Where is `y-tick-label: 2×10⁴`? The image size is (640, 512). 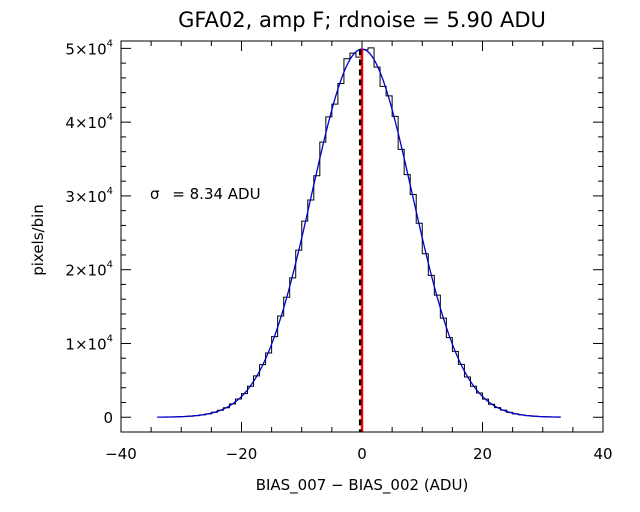 y-tick-label: 2×10⁴ is located at coordinates (89, 270).